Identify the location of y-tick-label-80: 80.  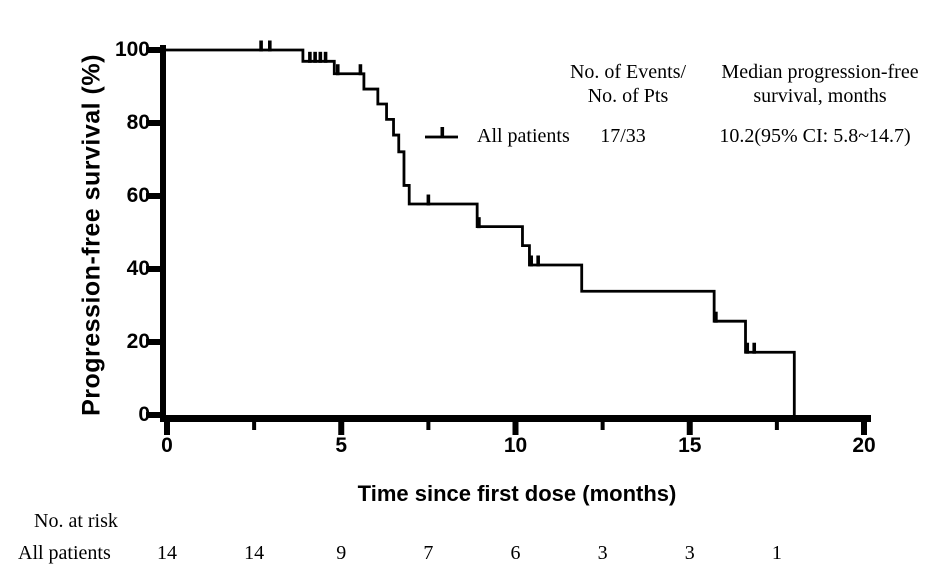
(138, 122).